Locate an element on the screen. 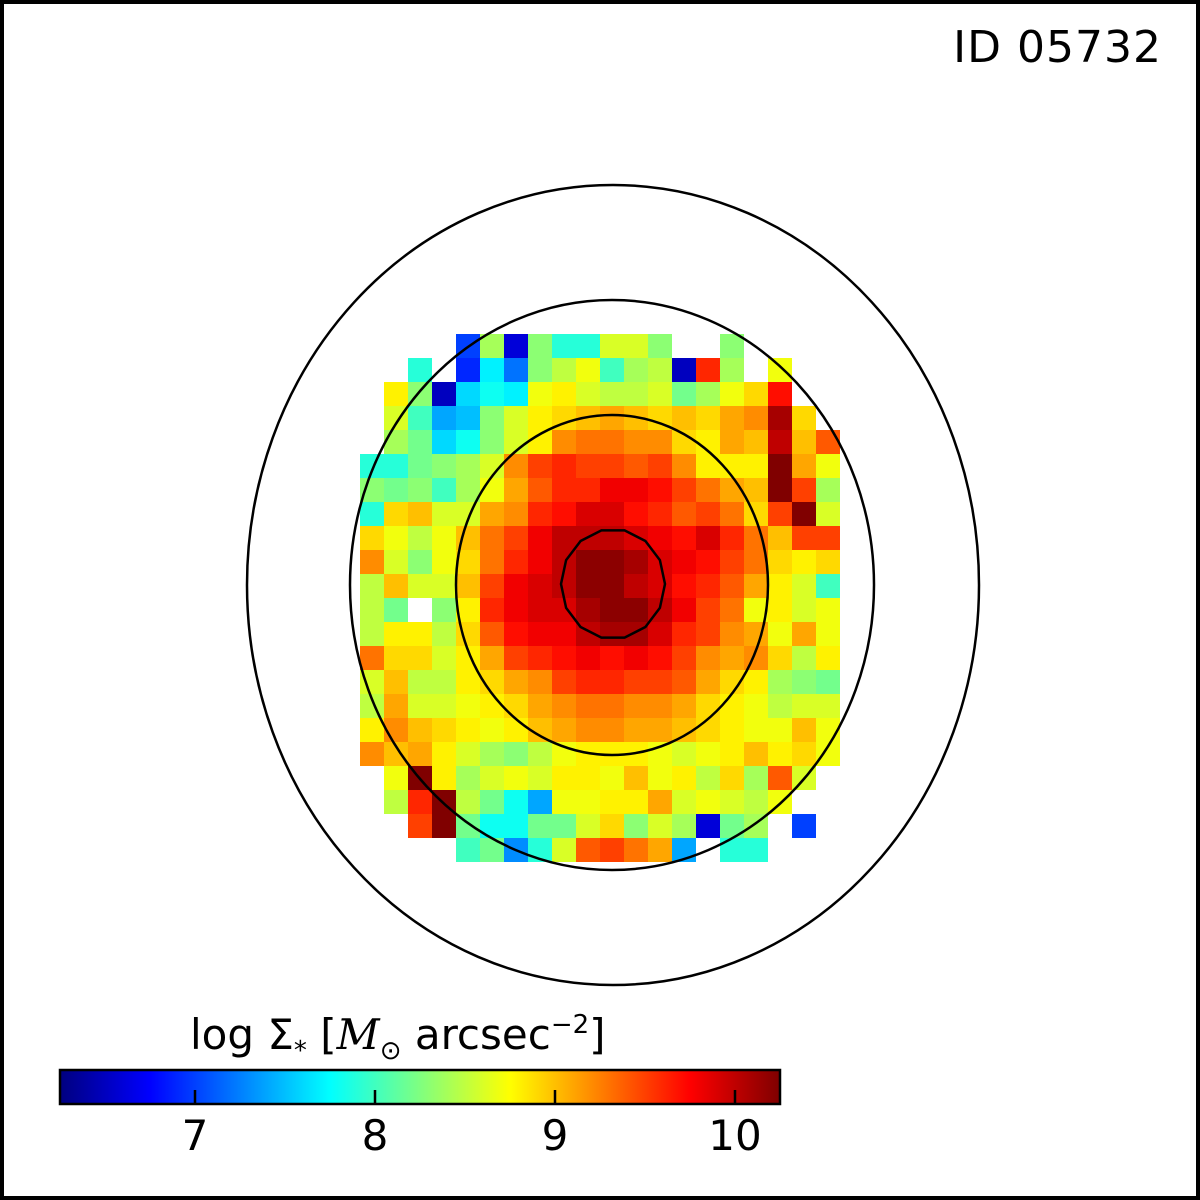 Image resolution: width=1200 pixels, height=1200 pixels. contour-inner is located at coordinates (613, 584).